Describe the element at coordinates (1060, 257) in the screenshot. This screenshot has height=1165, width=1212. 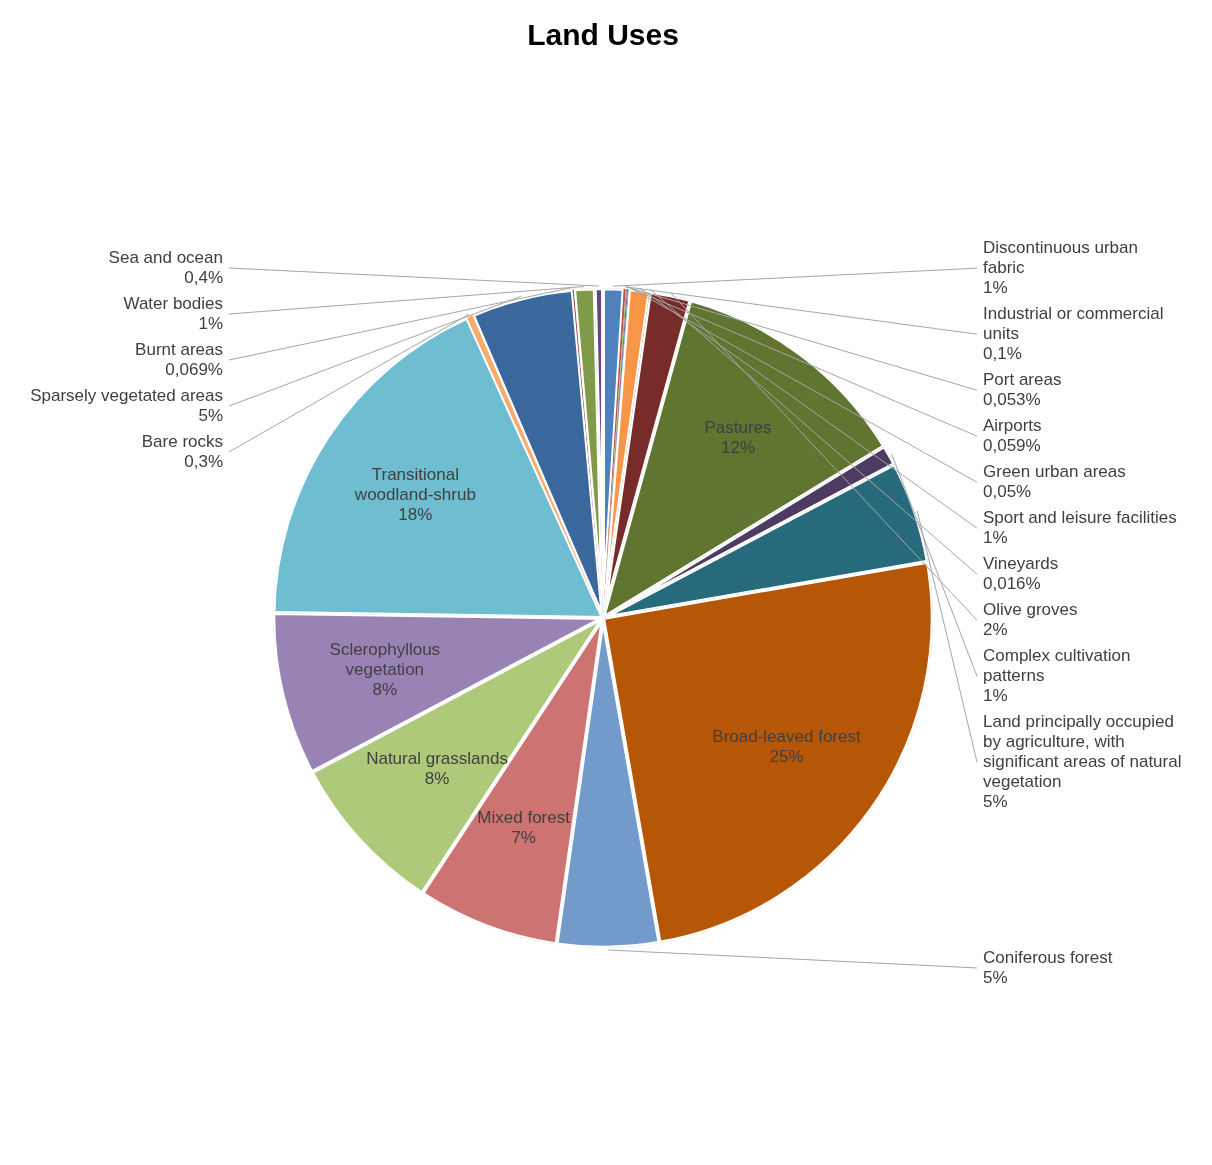
I see `slice-label: Discontinuous urban fabric` at that location.